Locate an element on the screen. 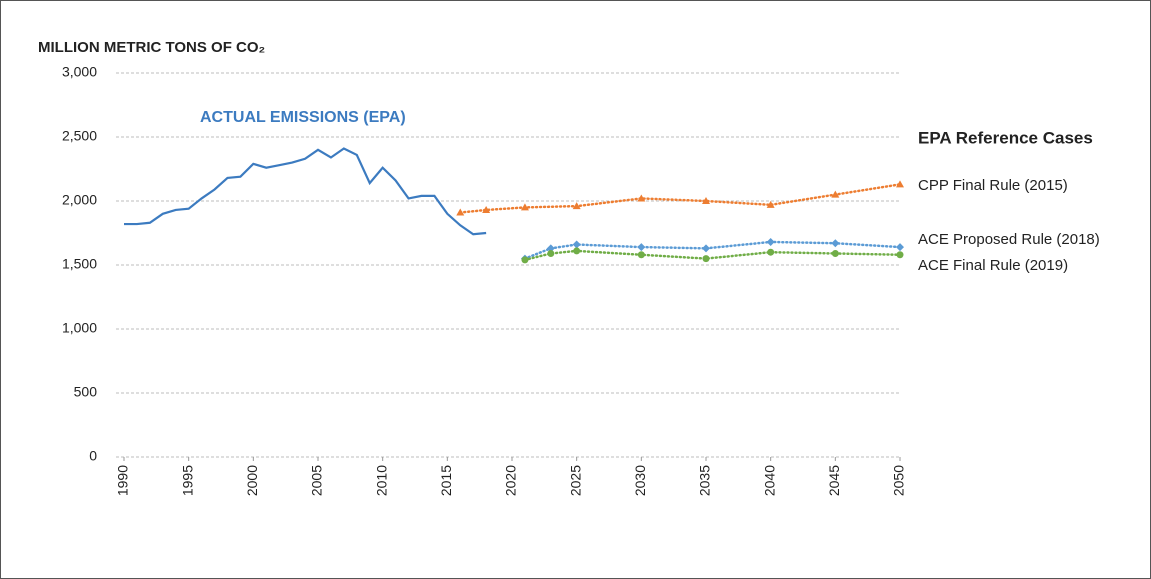 This screenshot has width=1151, height=579. x-tick-label: 2035 is located at coordinates (705, 480).